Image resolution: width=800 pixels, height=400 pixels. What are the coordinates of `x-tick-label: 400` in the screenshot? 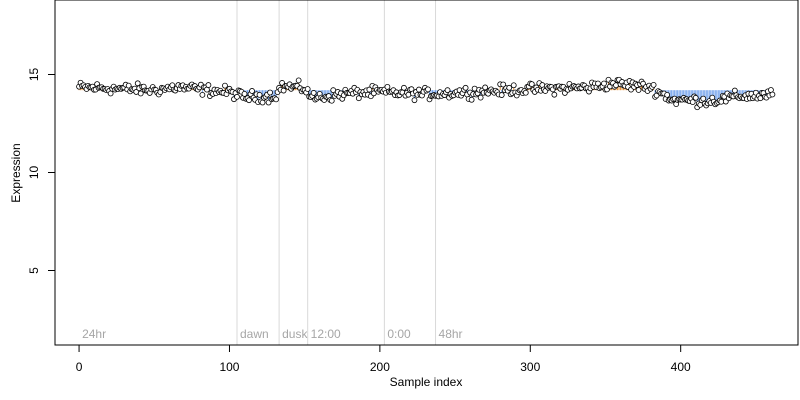 It's located at (681, 367).